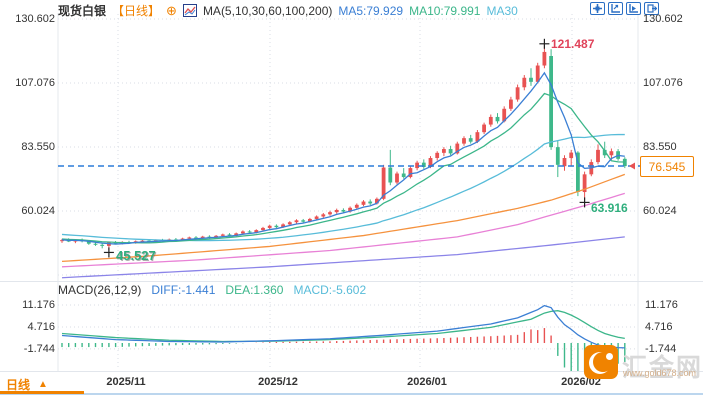 This screenshot has width=703, height=401. What do you see at coordinates (136, 255) in the screenshot?
I see `annotation-early-low: 45.527` at bounding box center [136, 255].